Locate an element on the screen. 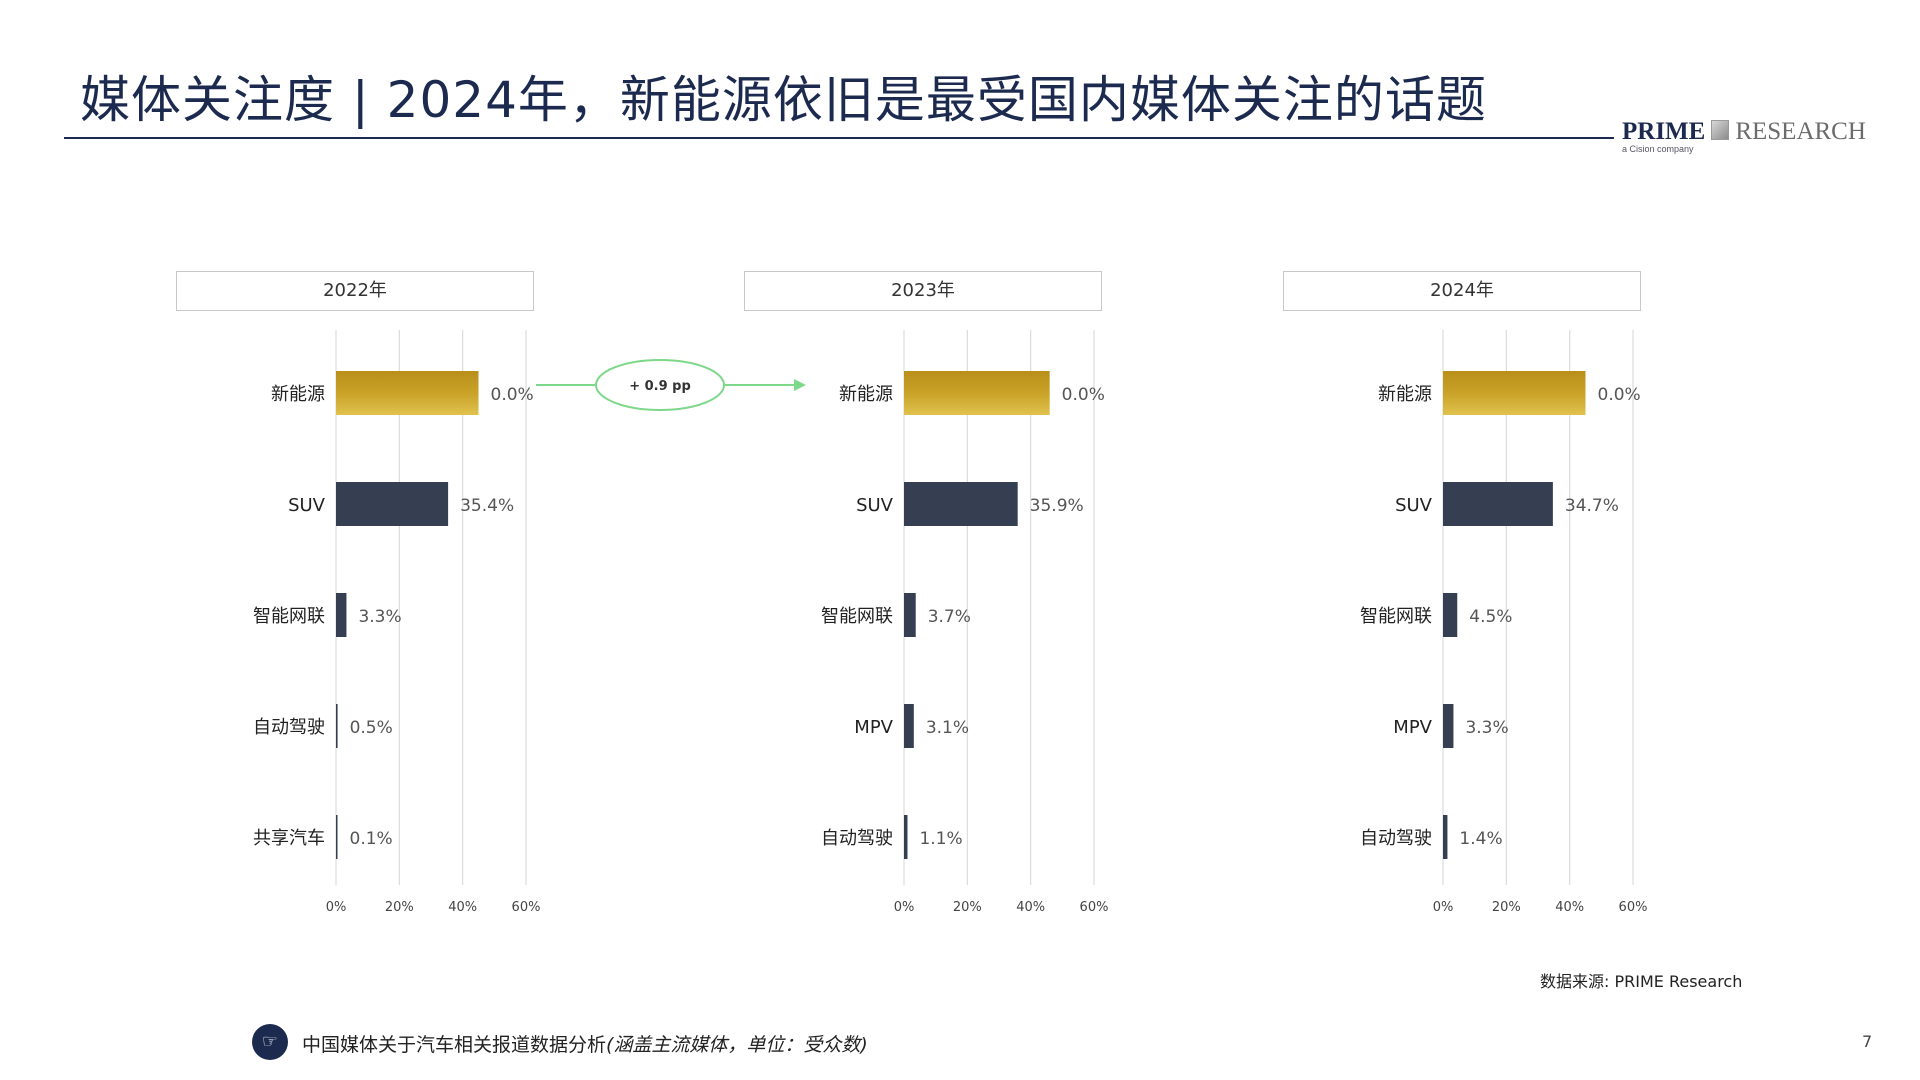 The image size is (1920, 1080). prime-research-logo: PRIME RESEARCH a Cision company is located at coordinates (1747, 138).